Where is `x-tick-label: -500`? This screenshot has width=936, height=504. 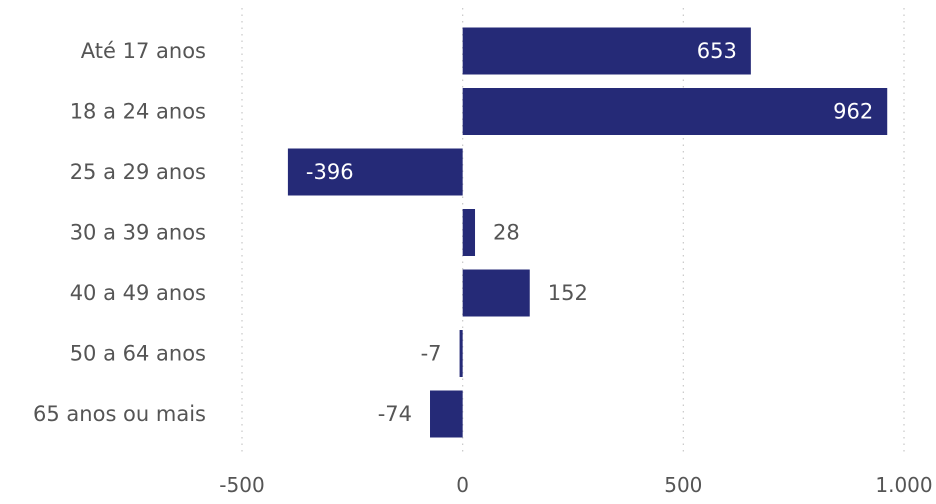 x-tick-label: -500 is located at coordinates (241, 485).